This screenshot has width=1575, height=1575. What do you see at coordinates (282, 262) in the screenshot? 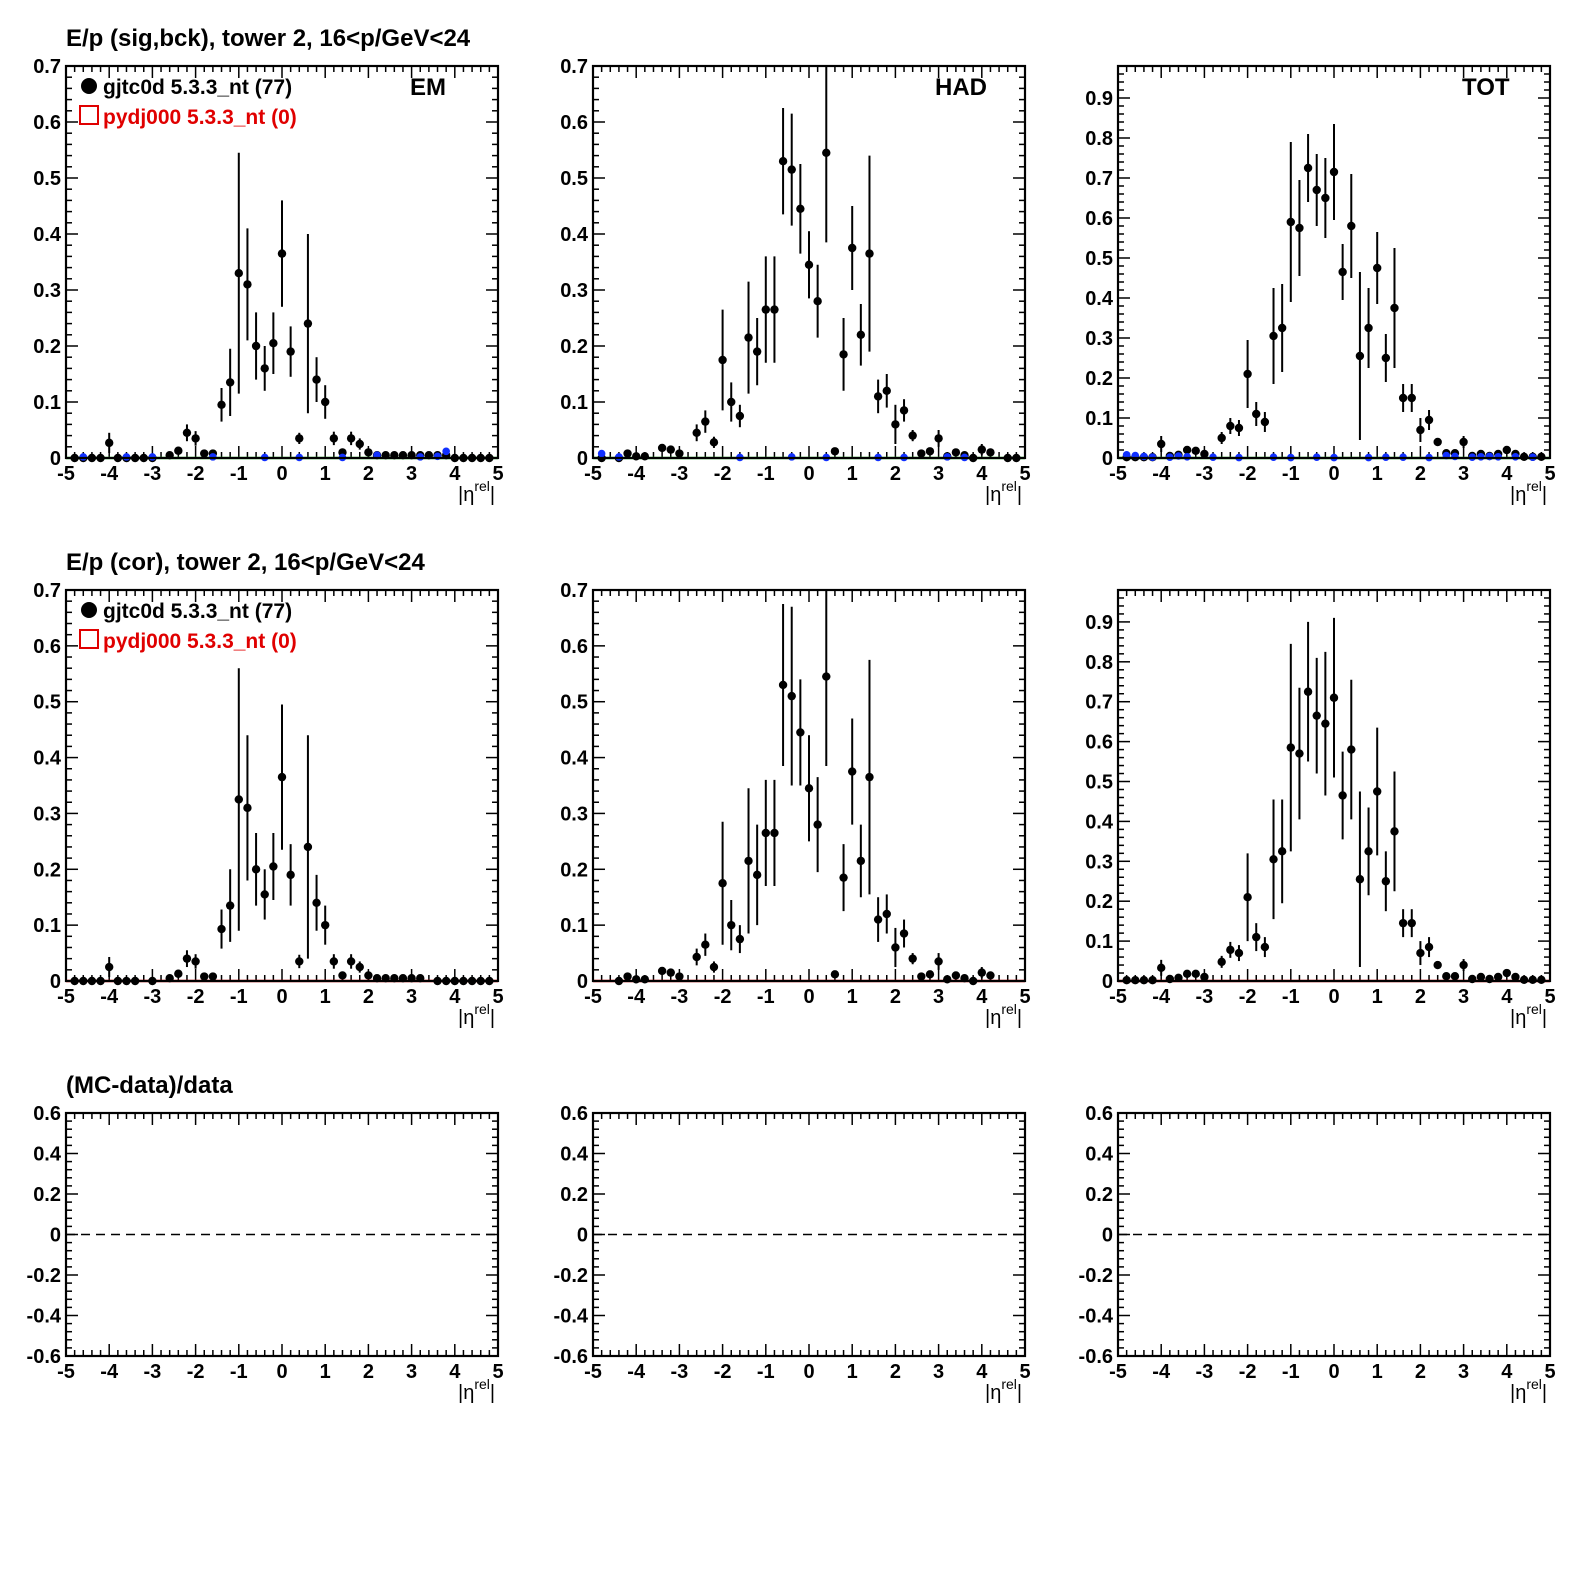
I see `plot-frame` at bounding box center [282, 262].